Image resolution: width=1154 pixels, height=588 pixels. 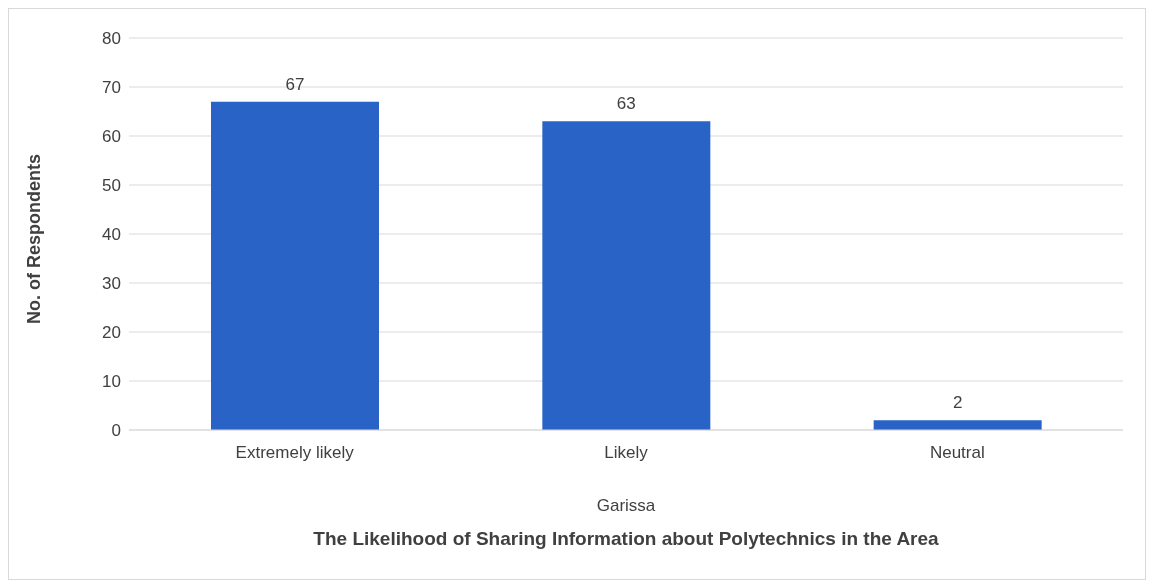 I want to click on data-label: 63, so click(x=626, y=104).